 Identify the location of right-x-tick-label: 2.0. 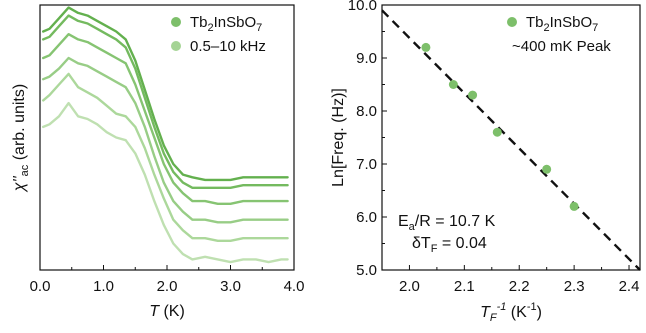
(409, 286).